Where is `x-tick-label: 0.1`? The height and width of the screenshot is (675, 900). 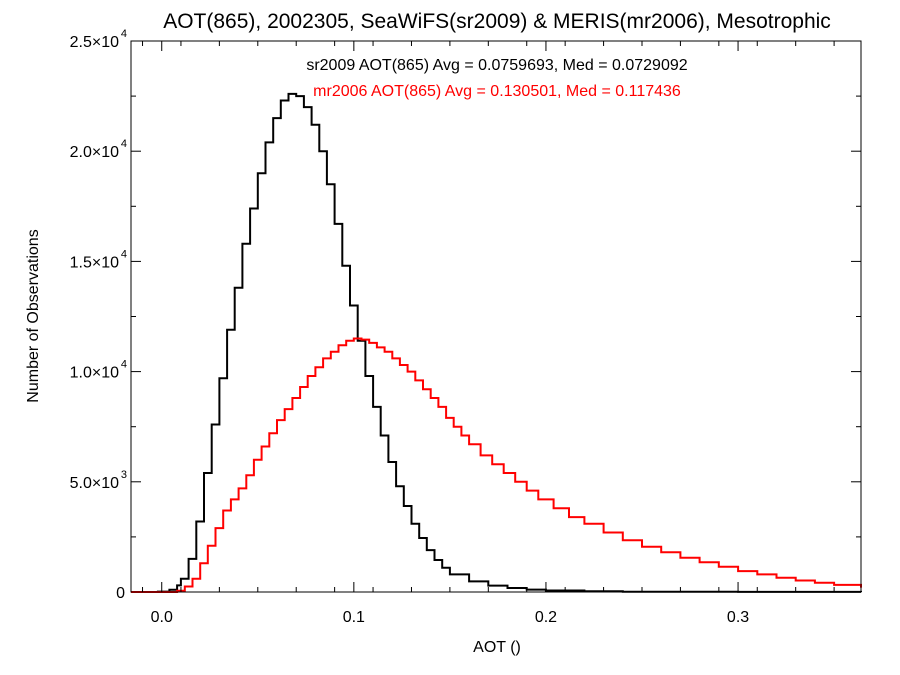
x-tick-label: 0.1 is located at coordinates (354, 617).